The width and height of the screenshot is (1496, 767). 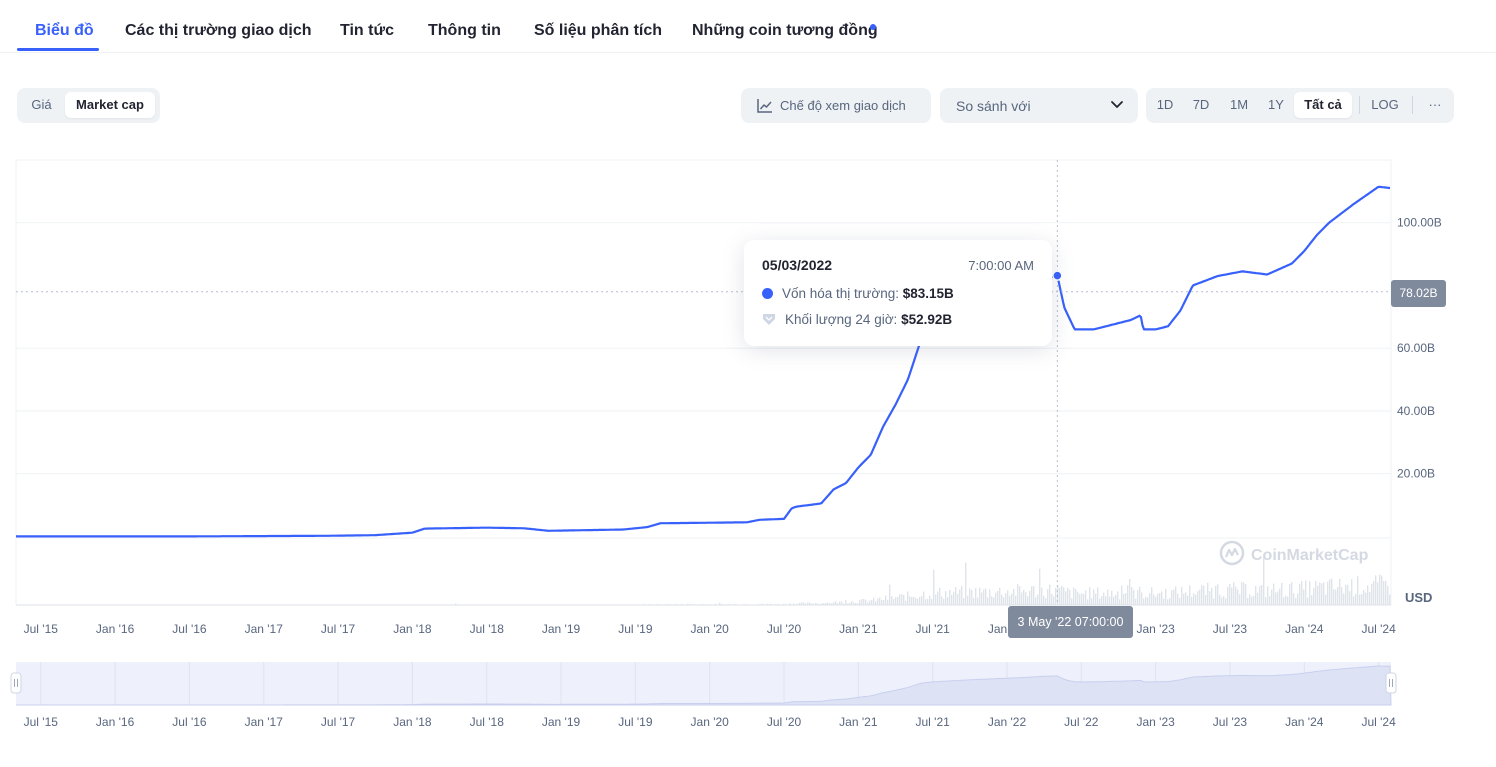 What do you see at coordinates (1435, 104) in the screenshot?
I see `more-options-button: ···` at bounding box center [1435, 104].